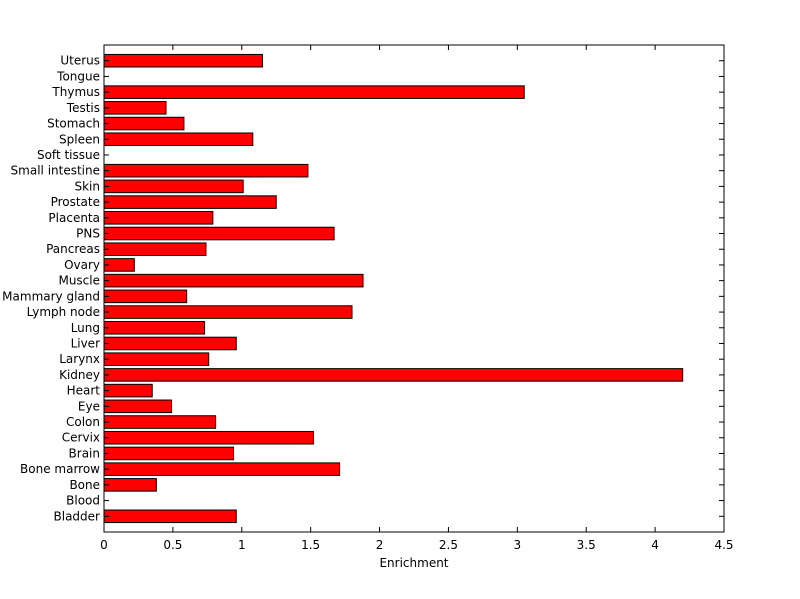  What do you see at coordinates (82, 265) in the screenshot?
I see `category-label-ovary: Ovary` at bounding box center [82, 265].